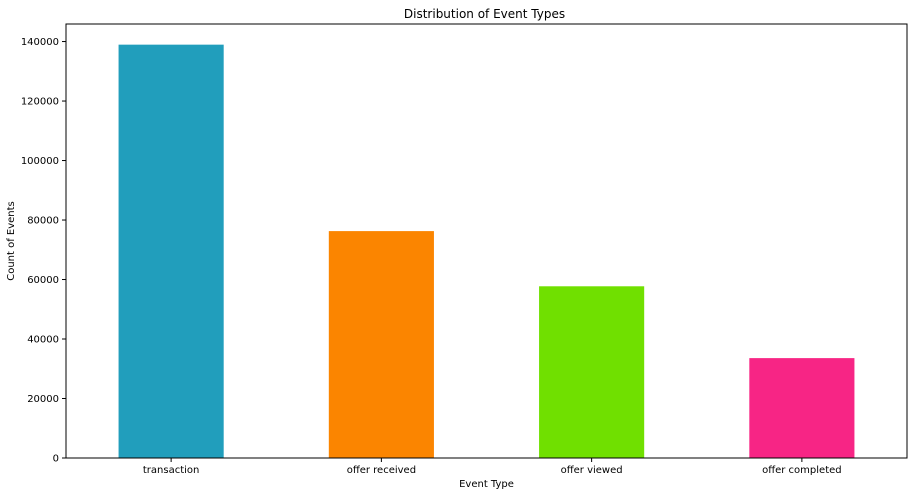  I want to click on y-axis-ticks: 0 20000 40000 60000 80000 100000 120000 140000, so click(43, 251).